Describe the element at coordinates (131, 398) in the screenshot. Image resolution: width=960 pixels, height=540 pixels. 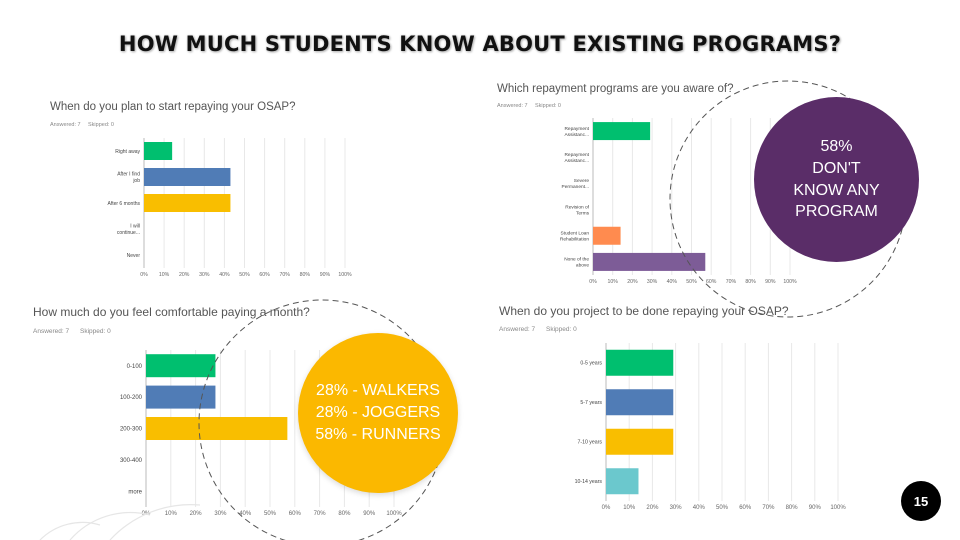
I see `category-label: 100-200` at that location.